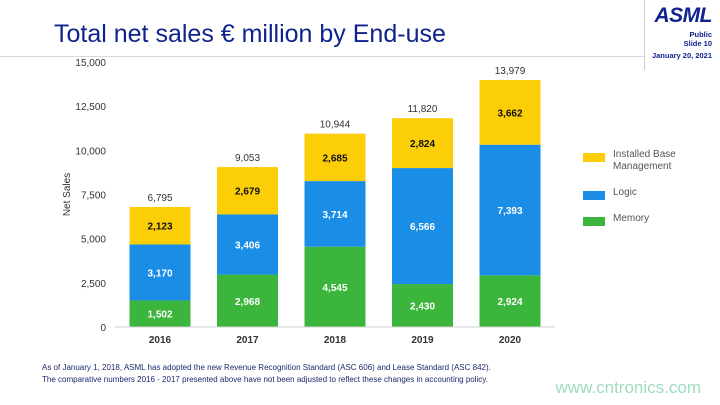 The image size is (720, 405). What do you see at coordinates (594, 157) in the screenshot?
I see `legend-swatch-installed-base` at bounding box center [594, 157].